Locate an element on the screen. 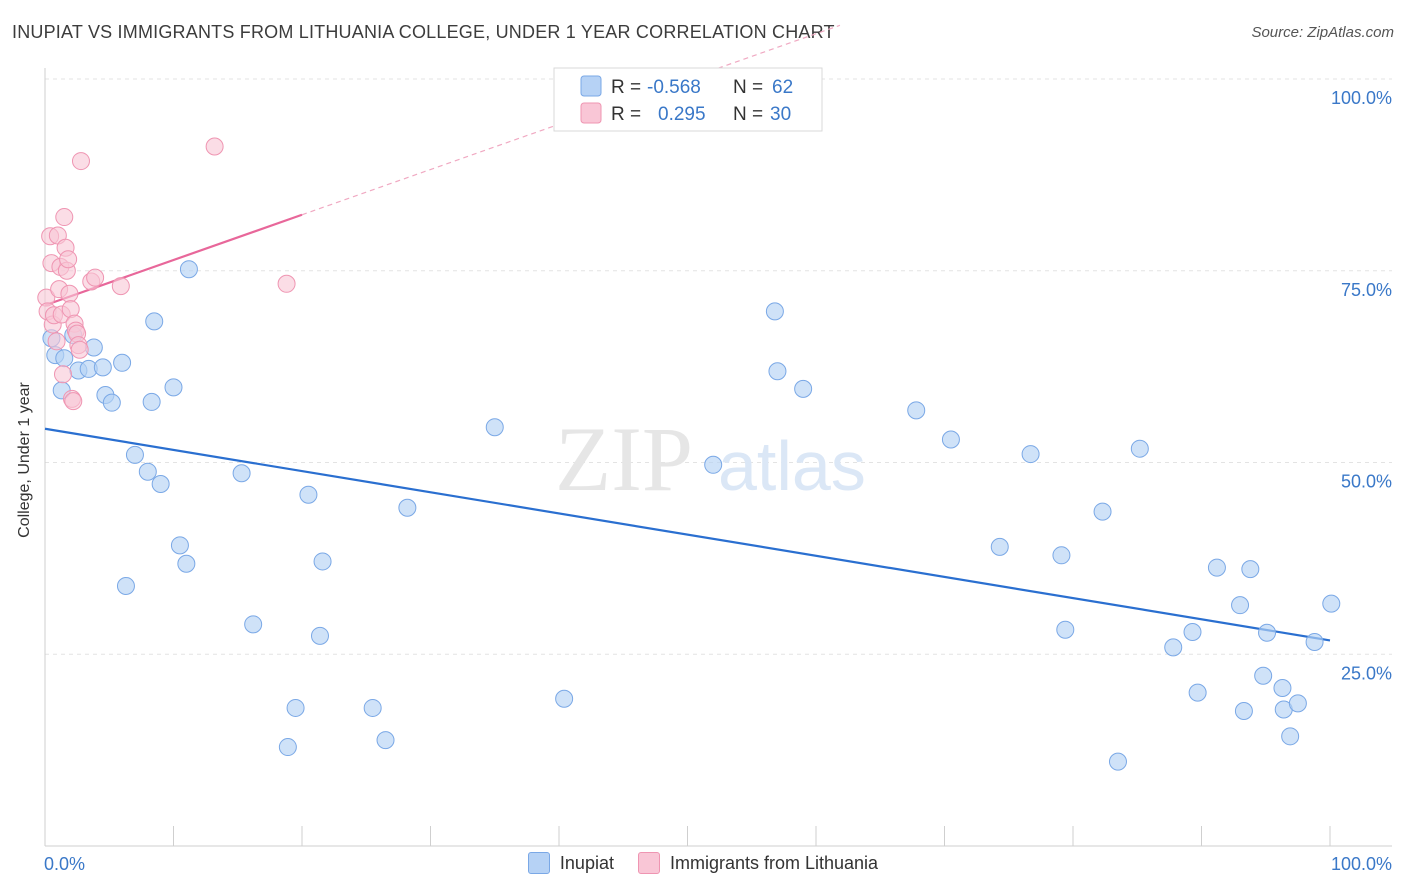 The image size is (1406, 892). x-tick-label-0: 0.0% is located at coordinates (64, 864).